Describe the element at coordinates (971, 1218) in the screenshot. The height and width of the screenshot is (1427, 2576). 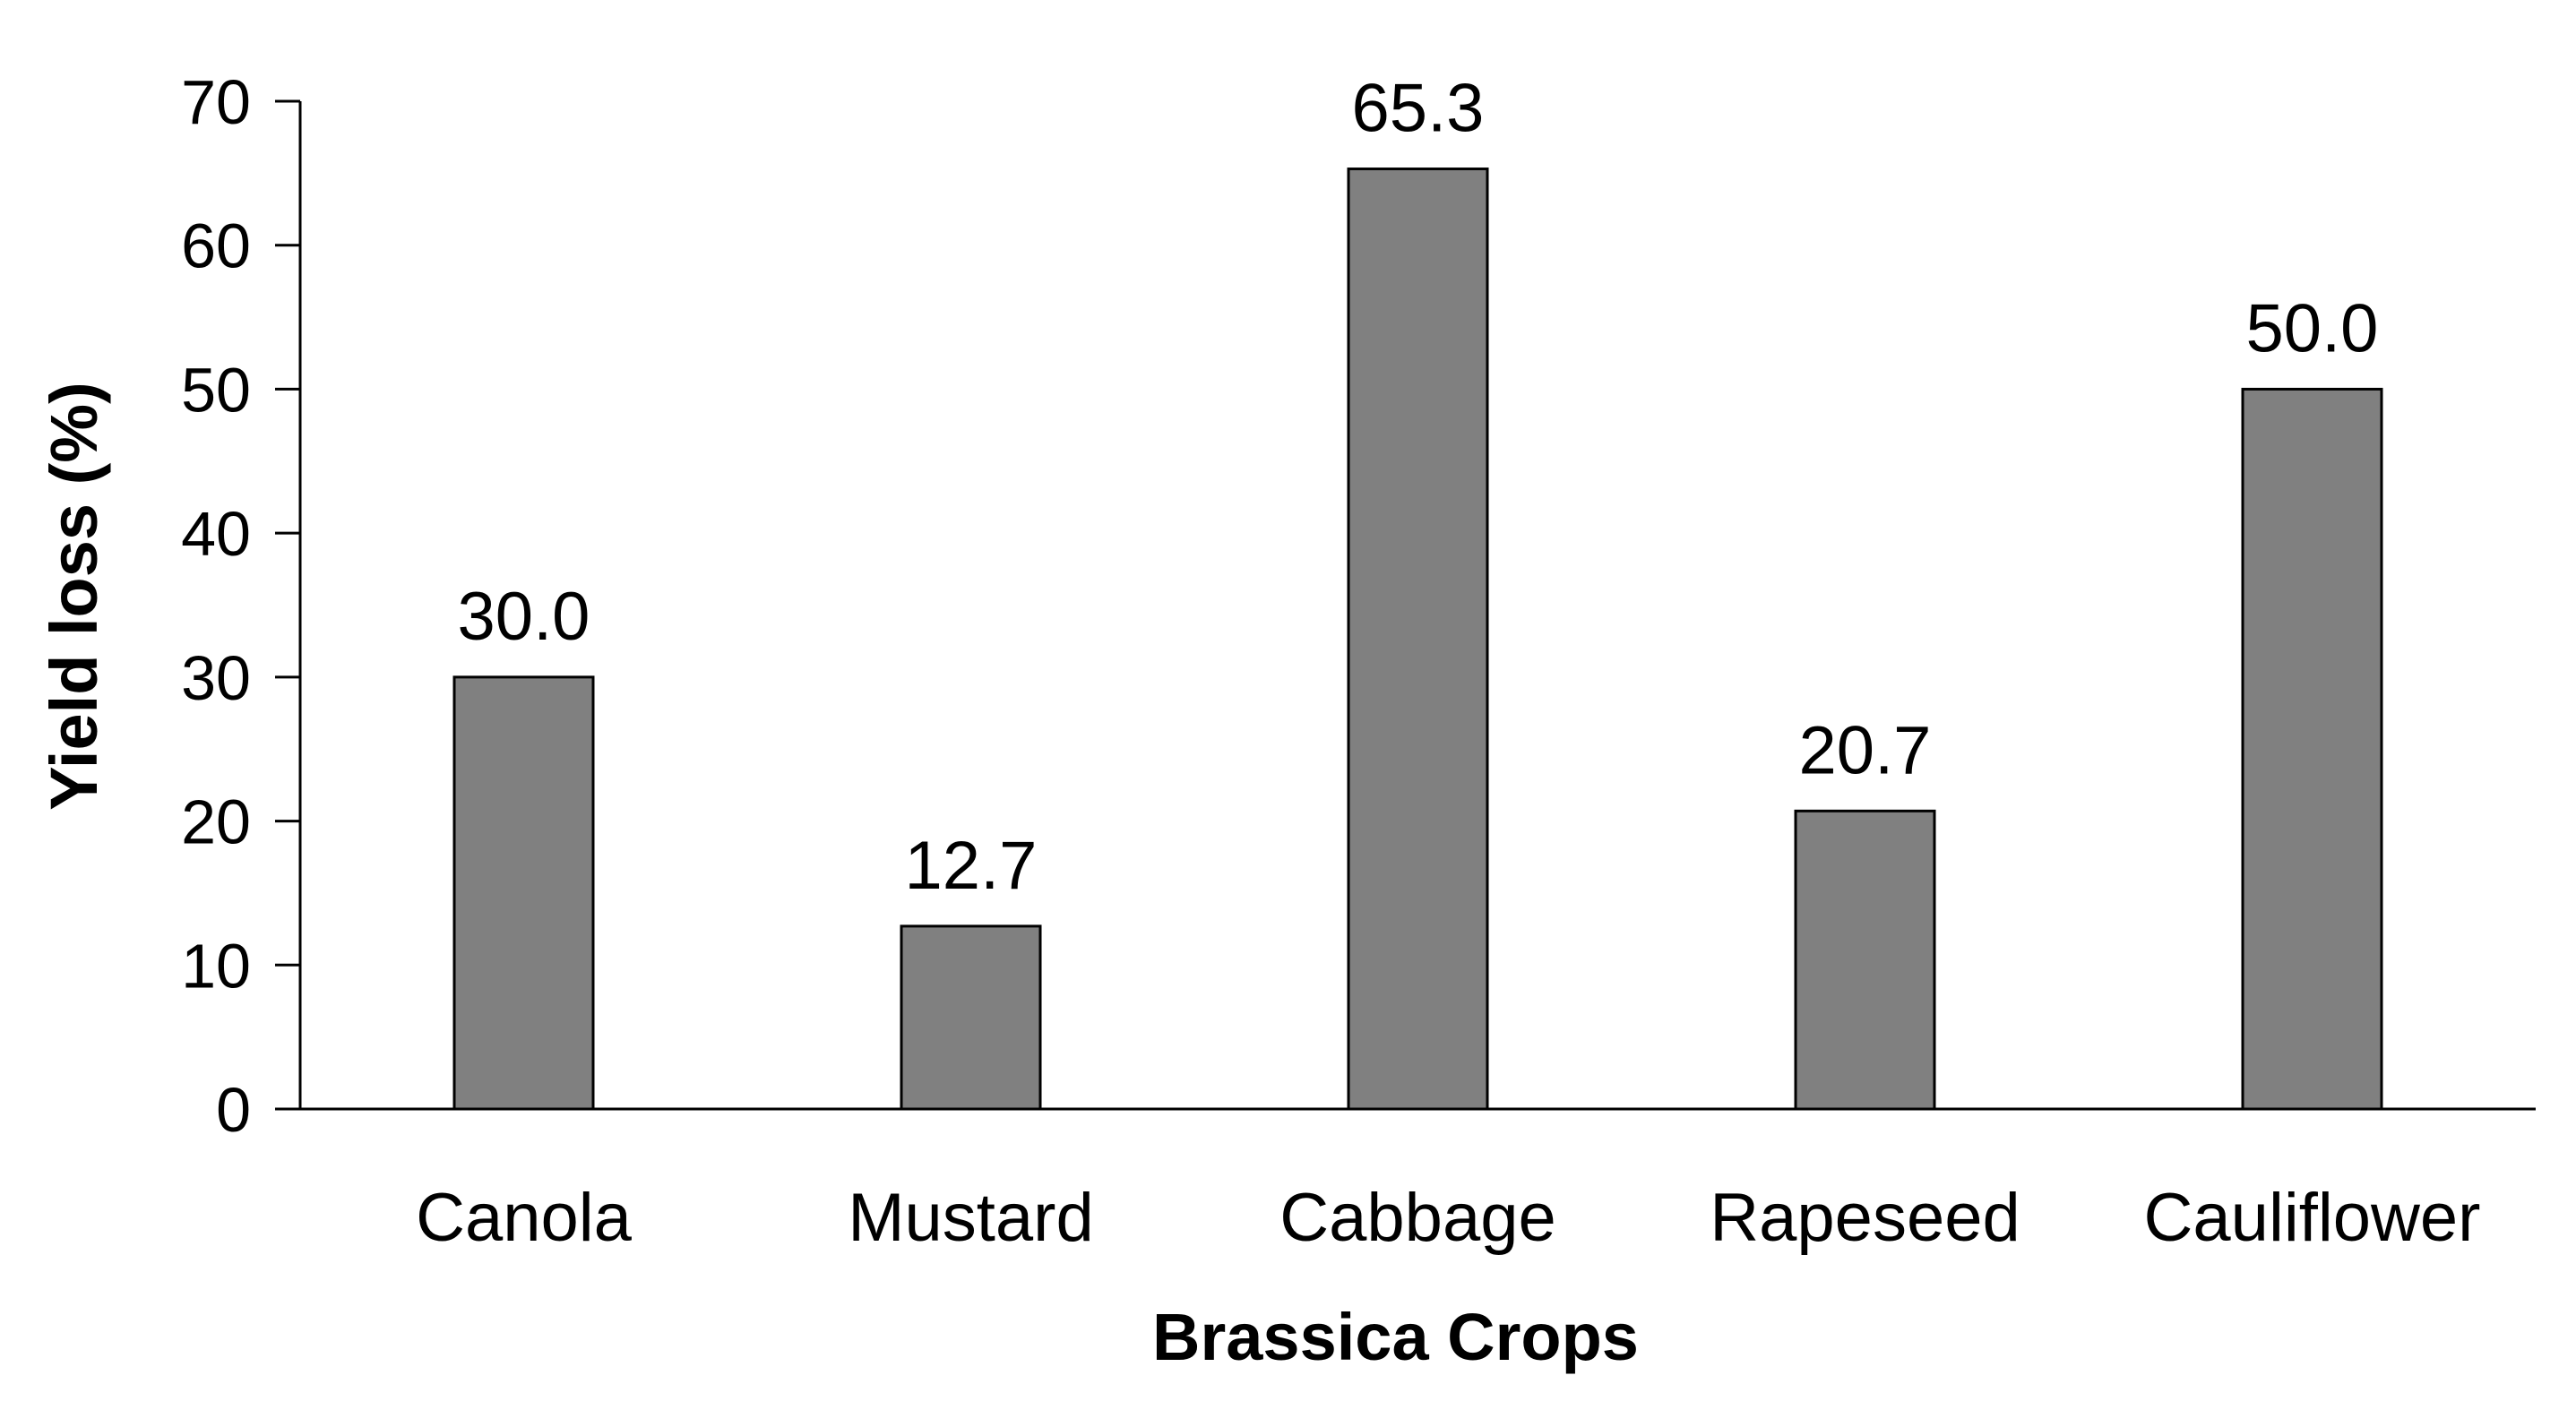
I see `x-tick-label-mustard: Mustard` at that location.